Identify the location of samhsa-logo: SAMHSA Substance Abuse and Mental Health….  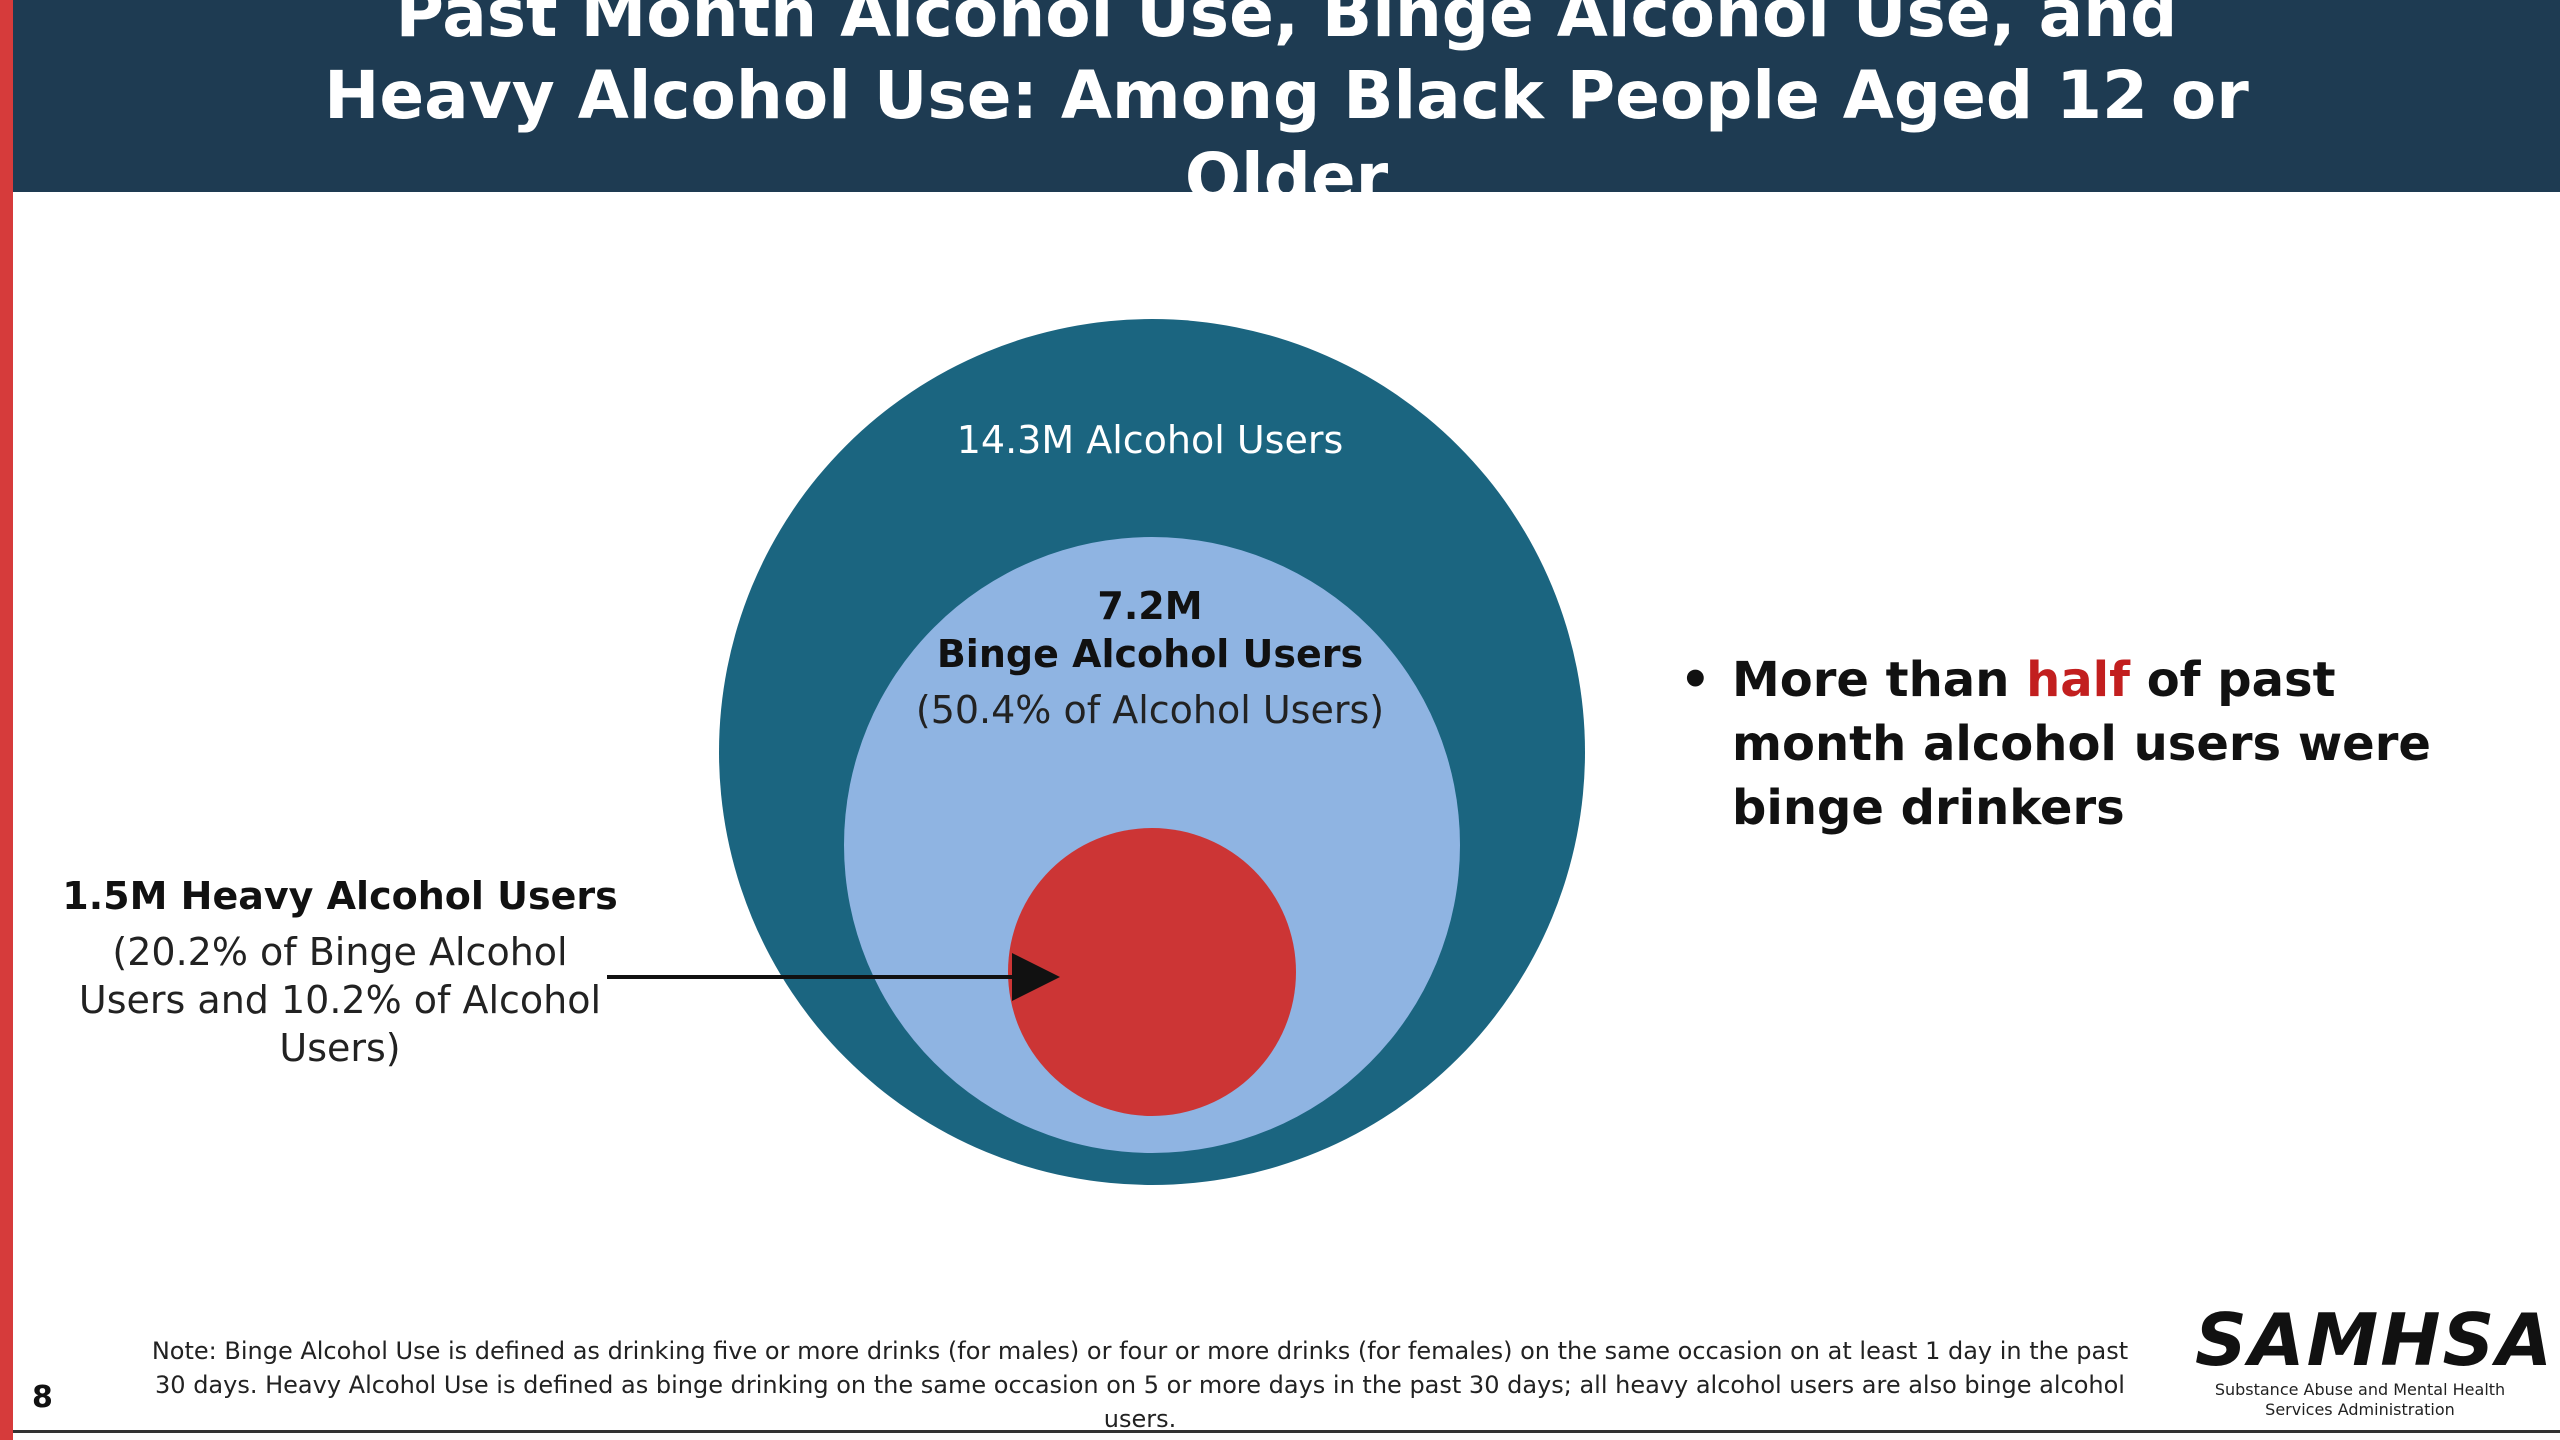
(2375, 1359).